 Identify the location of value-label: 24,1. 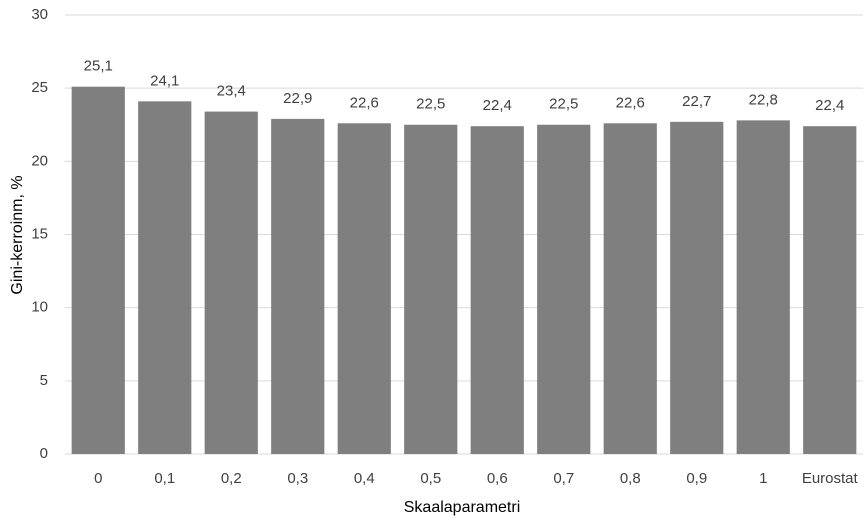
(164, 80).